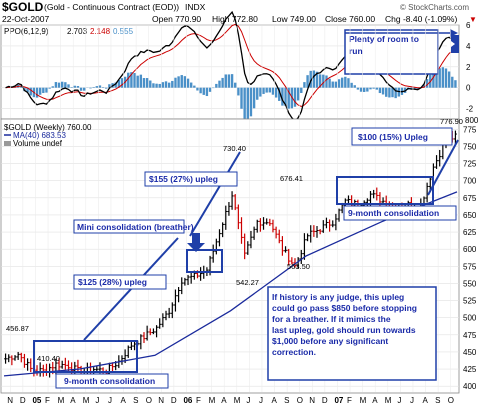  What do you see at coordinates (468, 46) in the screenshot?
I see `ppo-y-tick: 4` at bounding box center [468, 46].